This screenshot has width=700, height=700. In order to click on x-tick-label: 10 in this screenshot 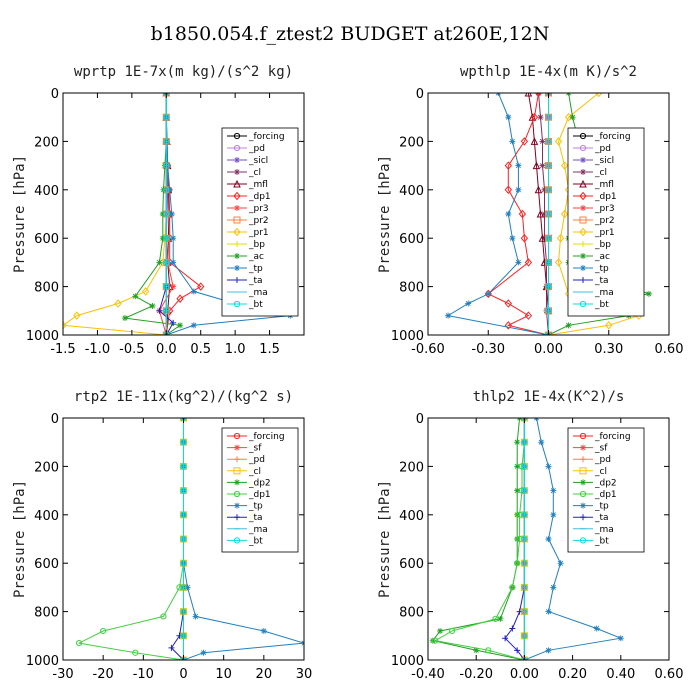, I will do `click(223, 674)`.